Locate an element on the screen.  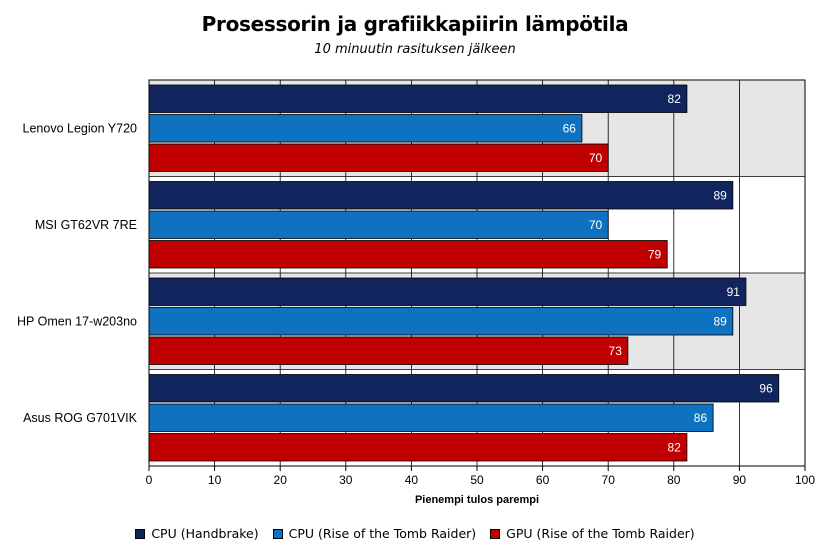
chart-subtitle: 10 minuutin rasituksen jälkeen is located at coordinates (415, 49).